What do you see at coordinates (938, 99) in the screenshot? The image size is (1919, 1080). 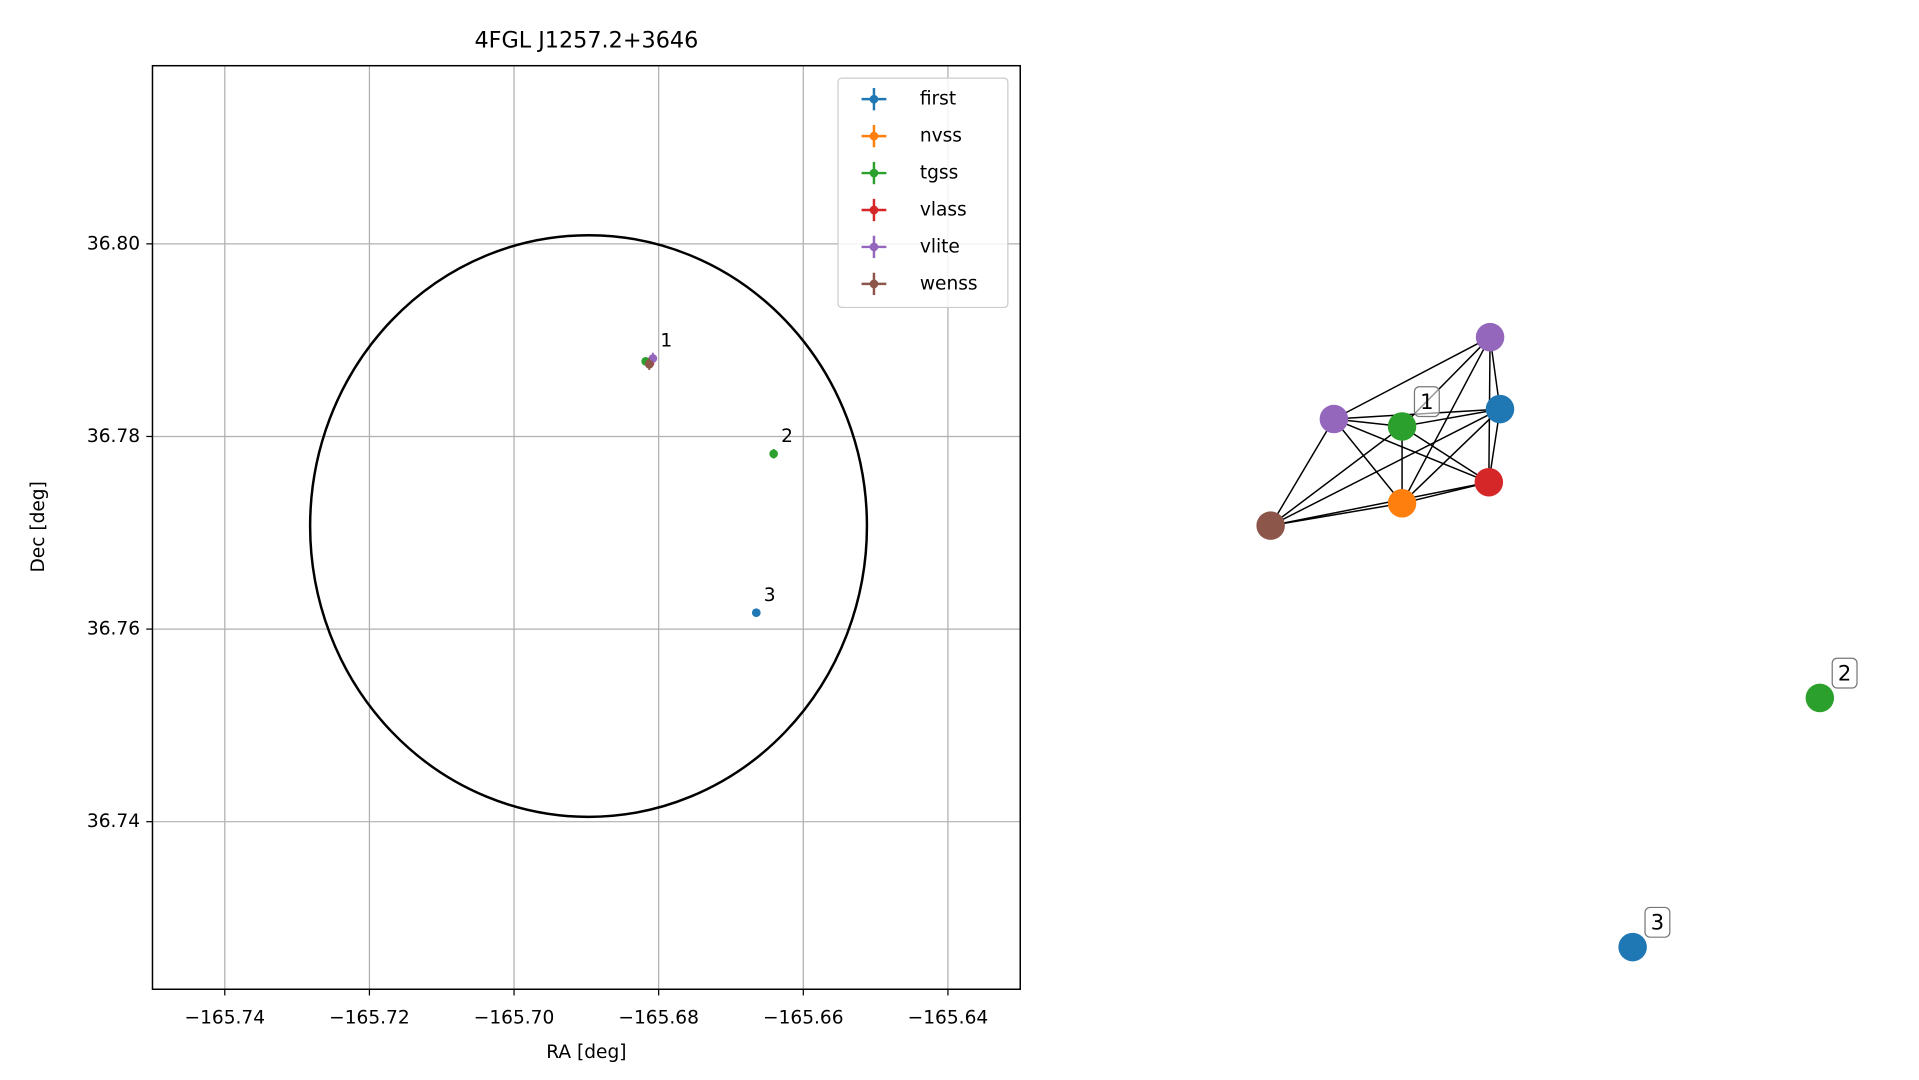 I see `legend-label: first` at bounding box center [938, 99].